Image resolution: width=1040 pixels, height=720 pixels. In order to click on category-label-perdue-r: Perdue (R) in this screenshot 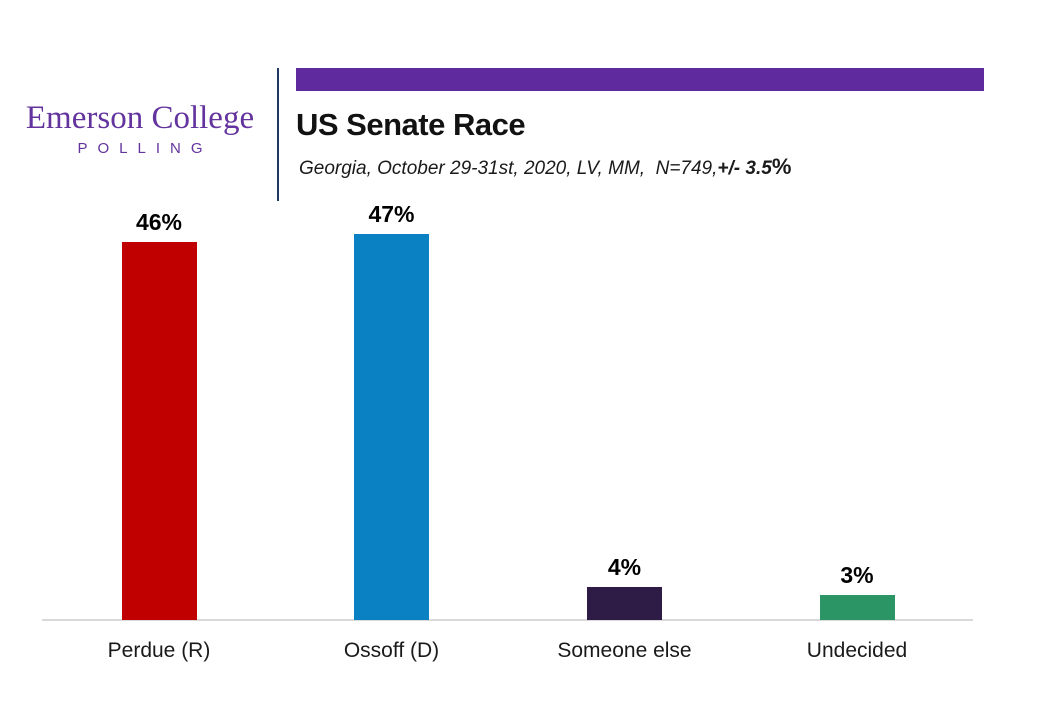, I will do `click(159, 650)`.